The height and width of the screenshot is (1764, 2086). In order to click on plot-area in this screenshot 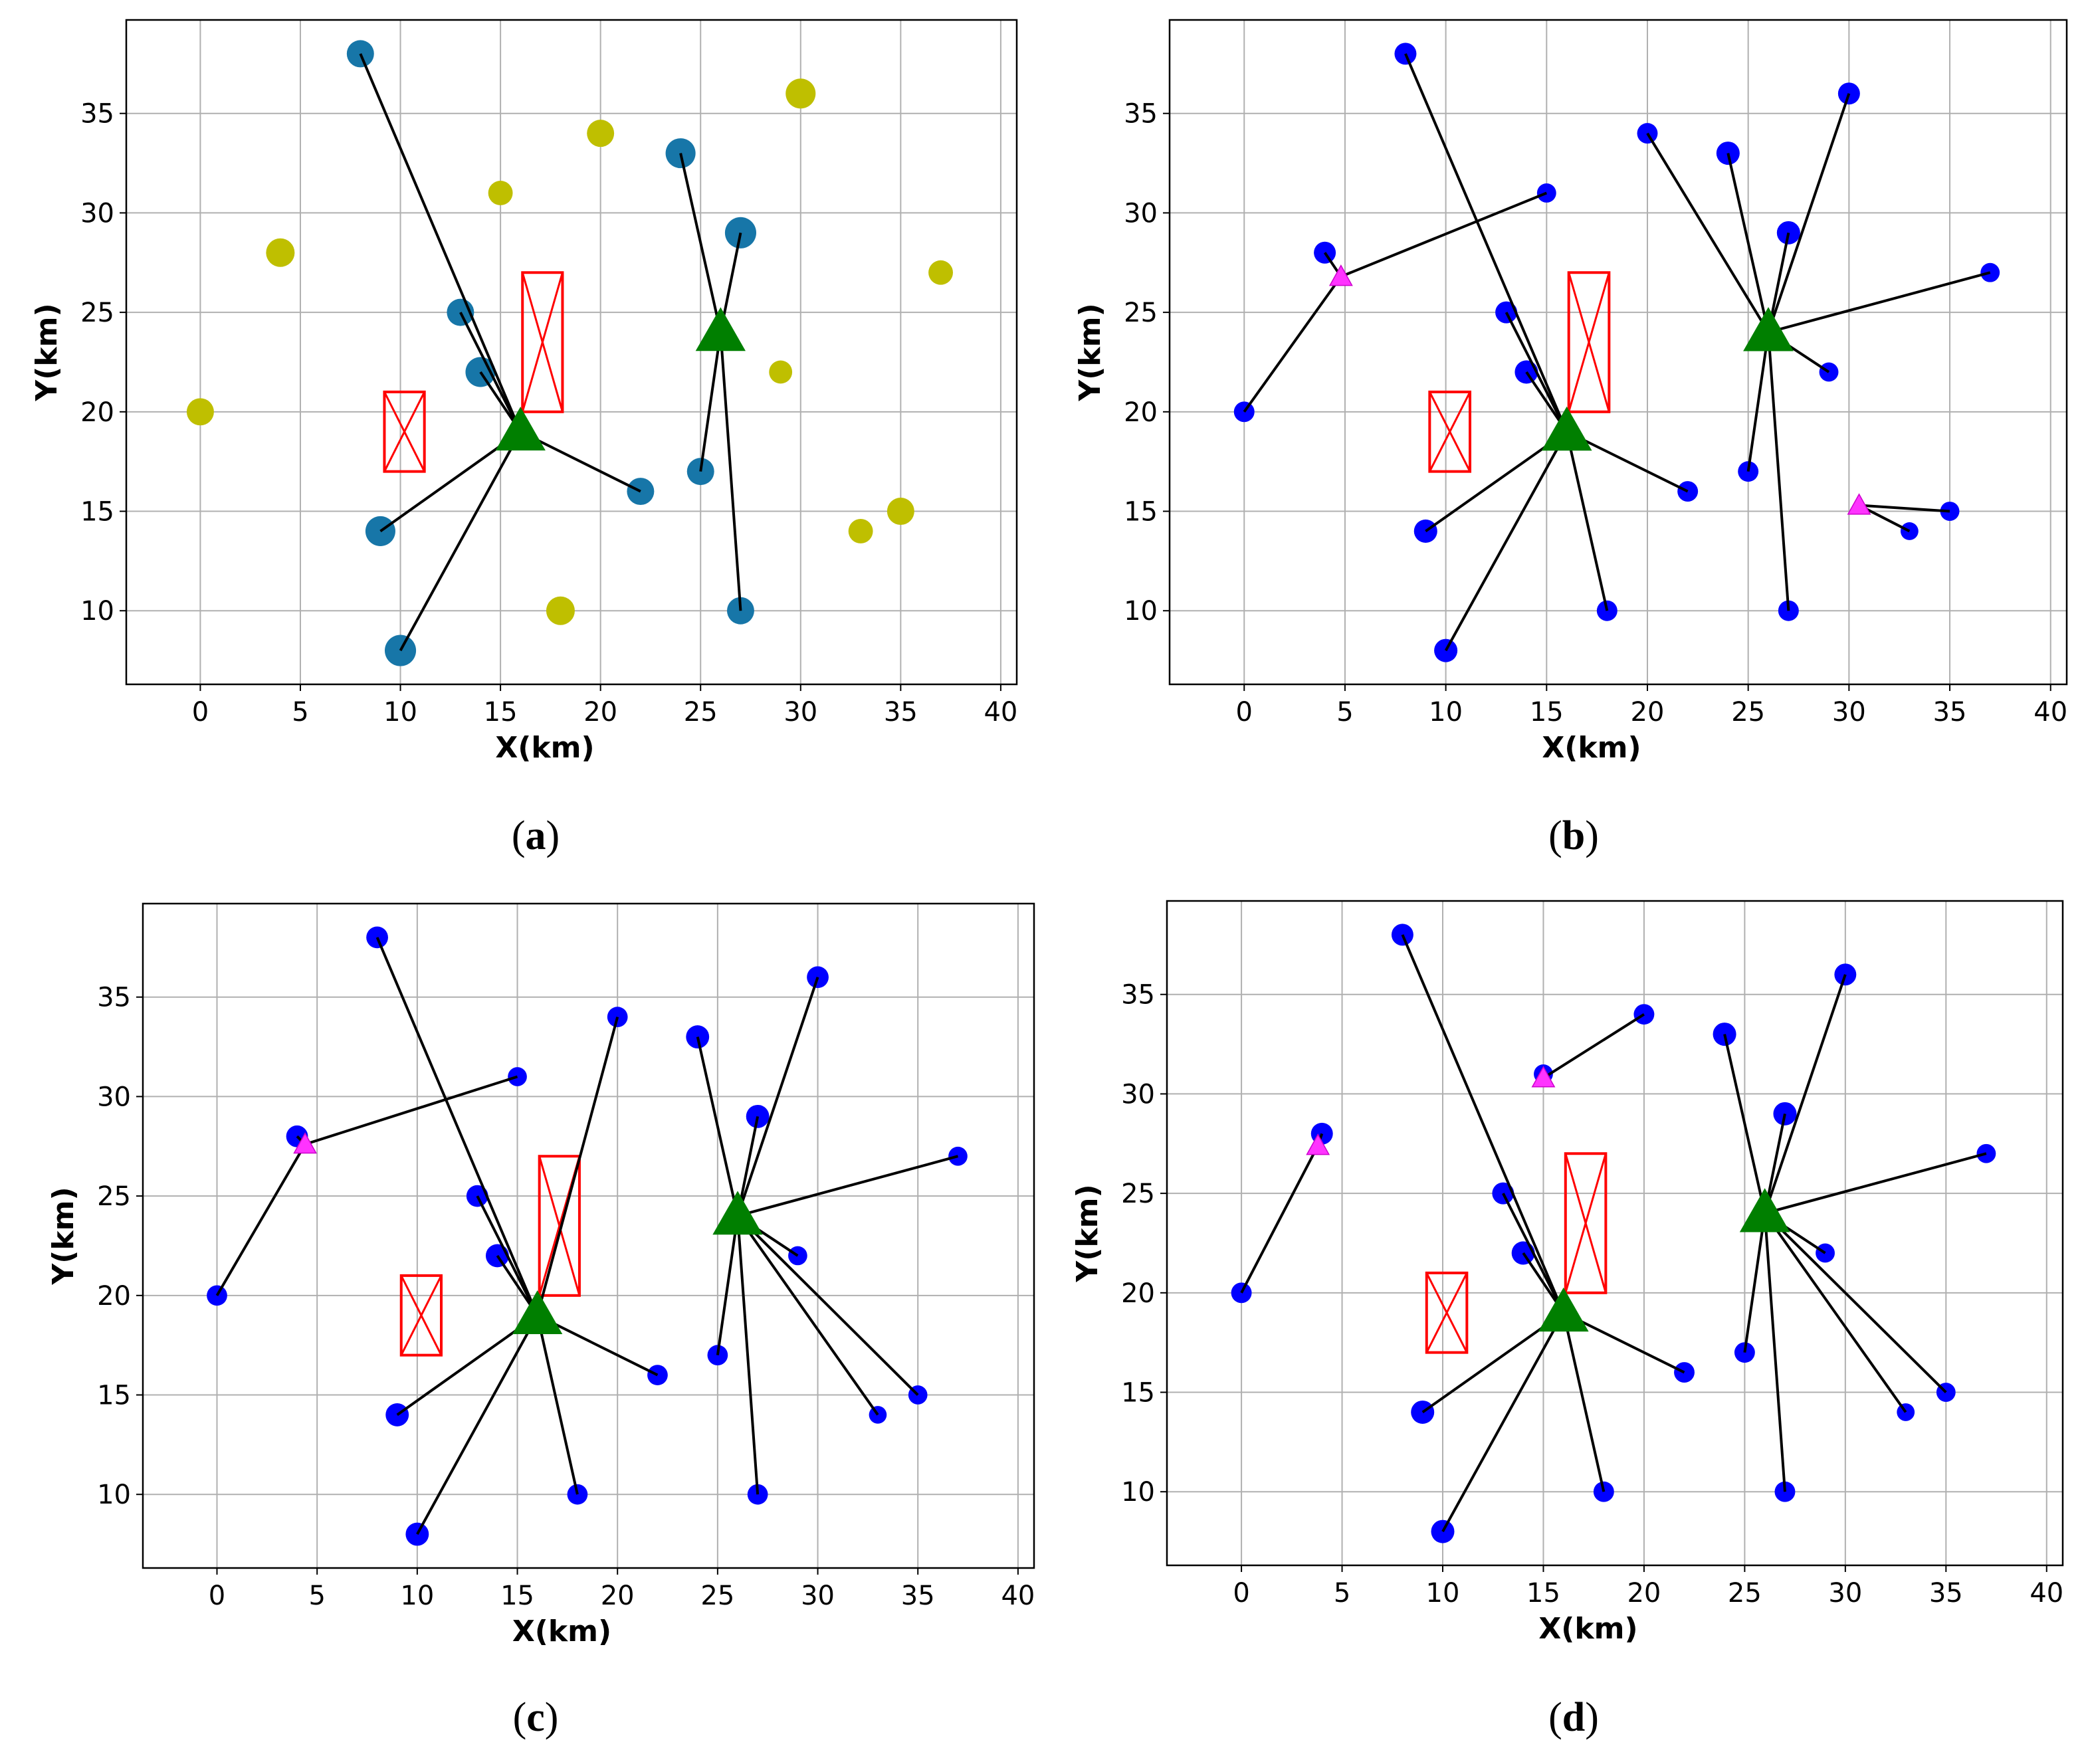, I will do `click(570, 353)`.